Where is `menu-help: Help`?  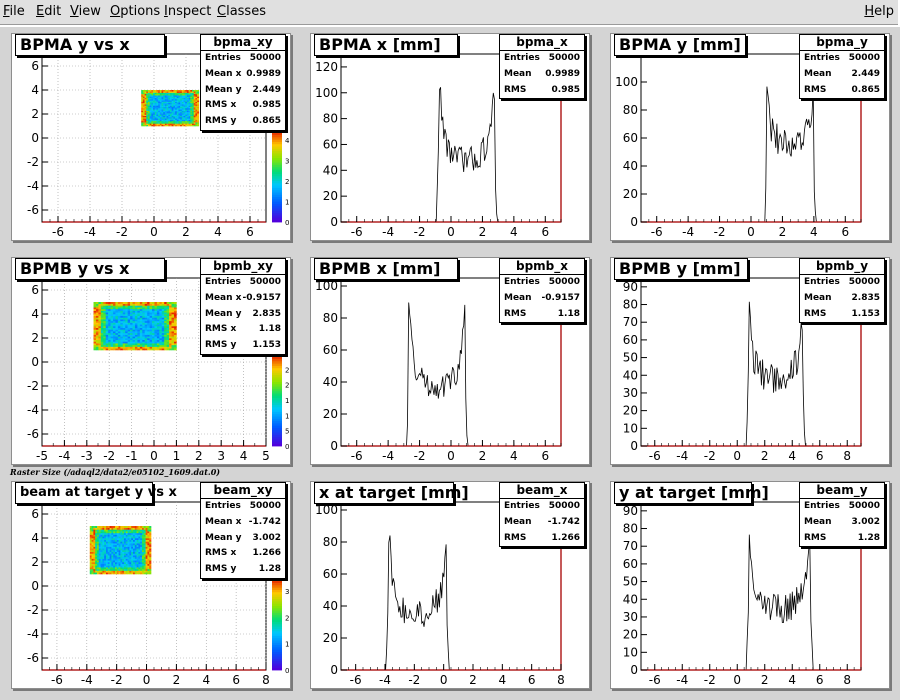
menu-help: Help is located at coordinates (879, 11).